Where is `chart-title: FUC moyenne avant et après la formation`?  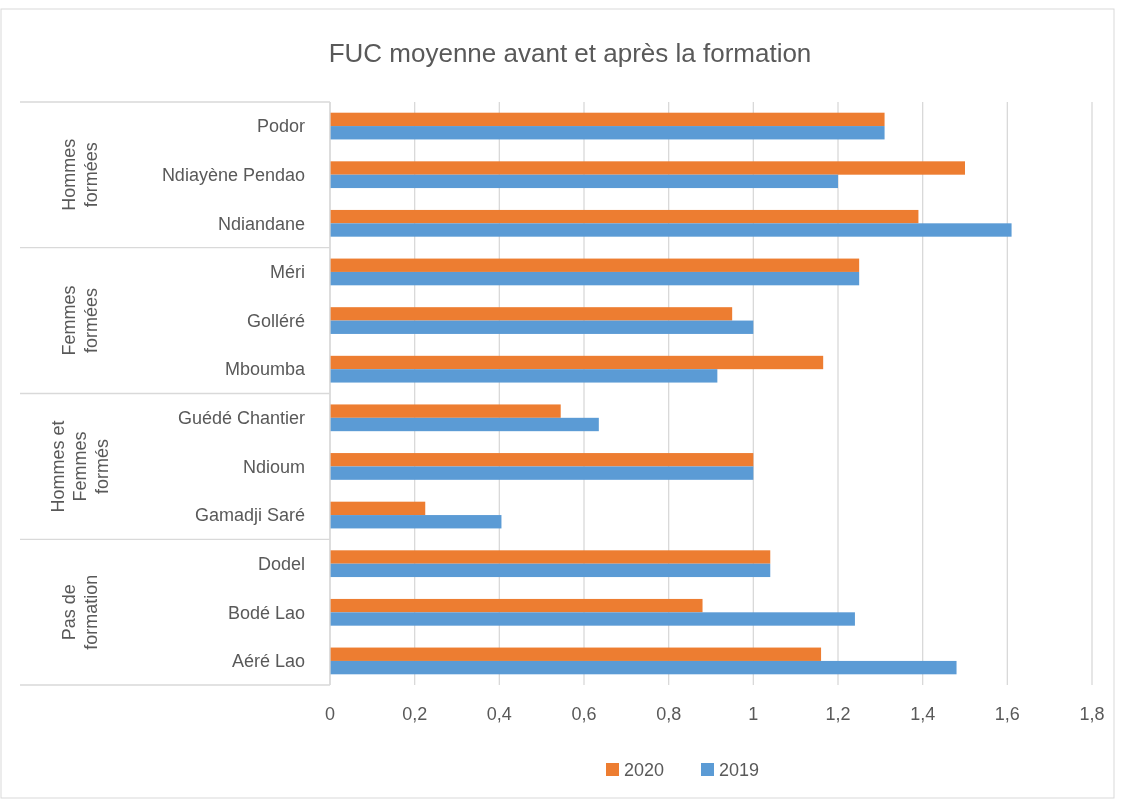
chart-title: FUC moyenne avant et après la formation is located at coordinates (570, 53).